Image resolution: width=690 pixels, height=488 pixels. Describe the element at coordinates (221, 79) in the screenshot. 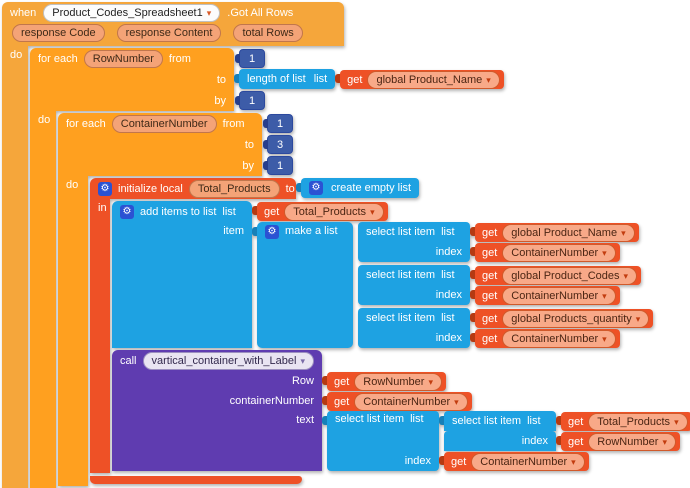

I see `to-label: to` at that location.